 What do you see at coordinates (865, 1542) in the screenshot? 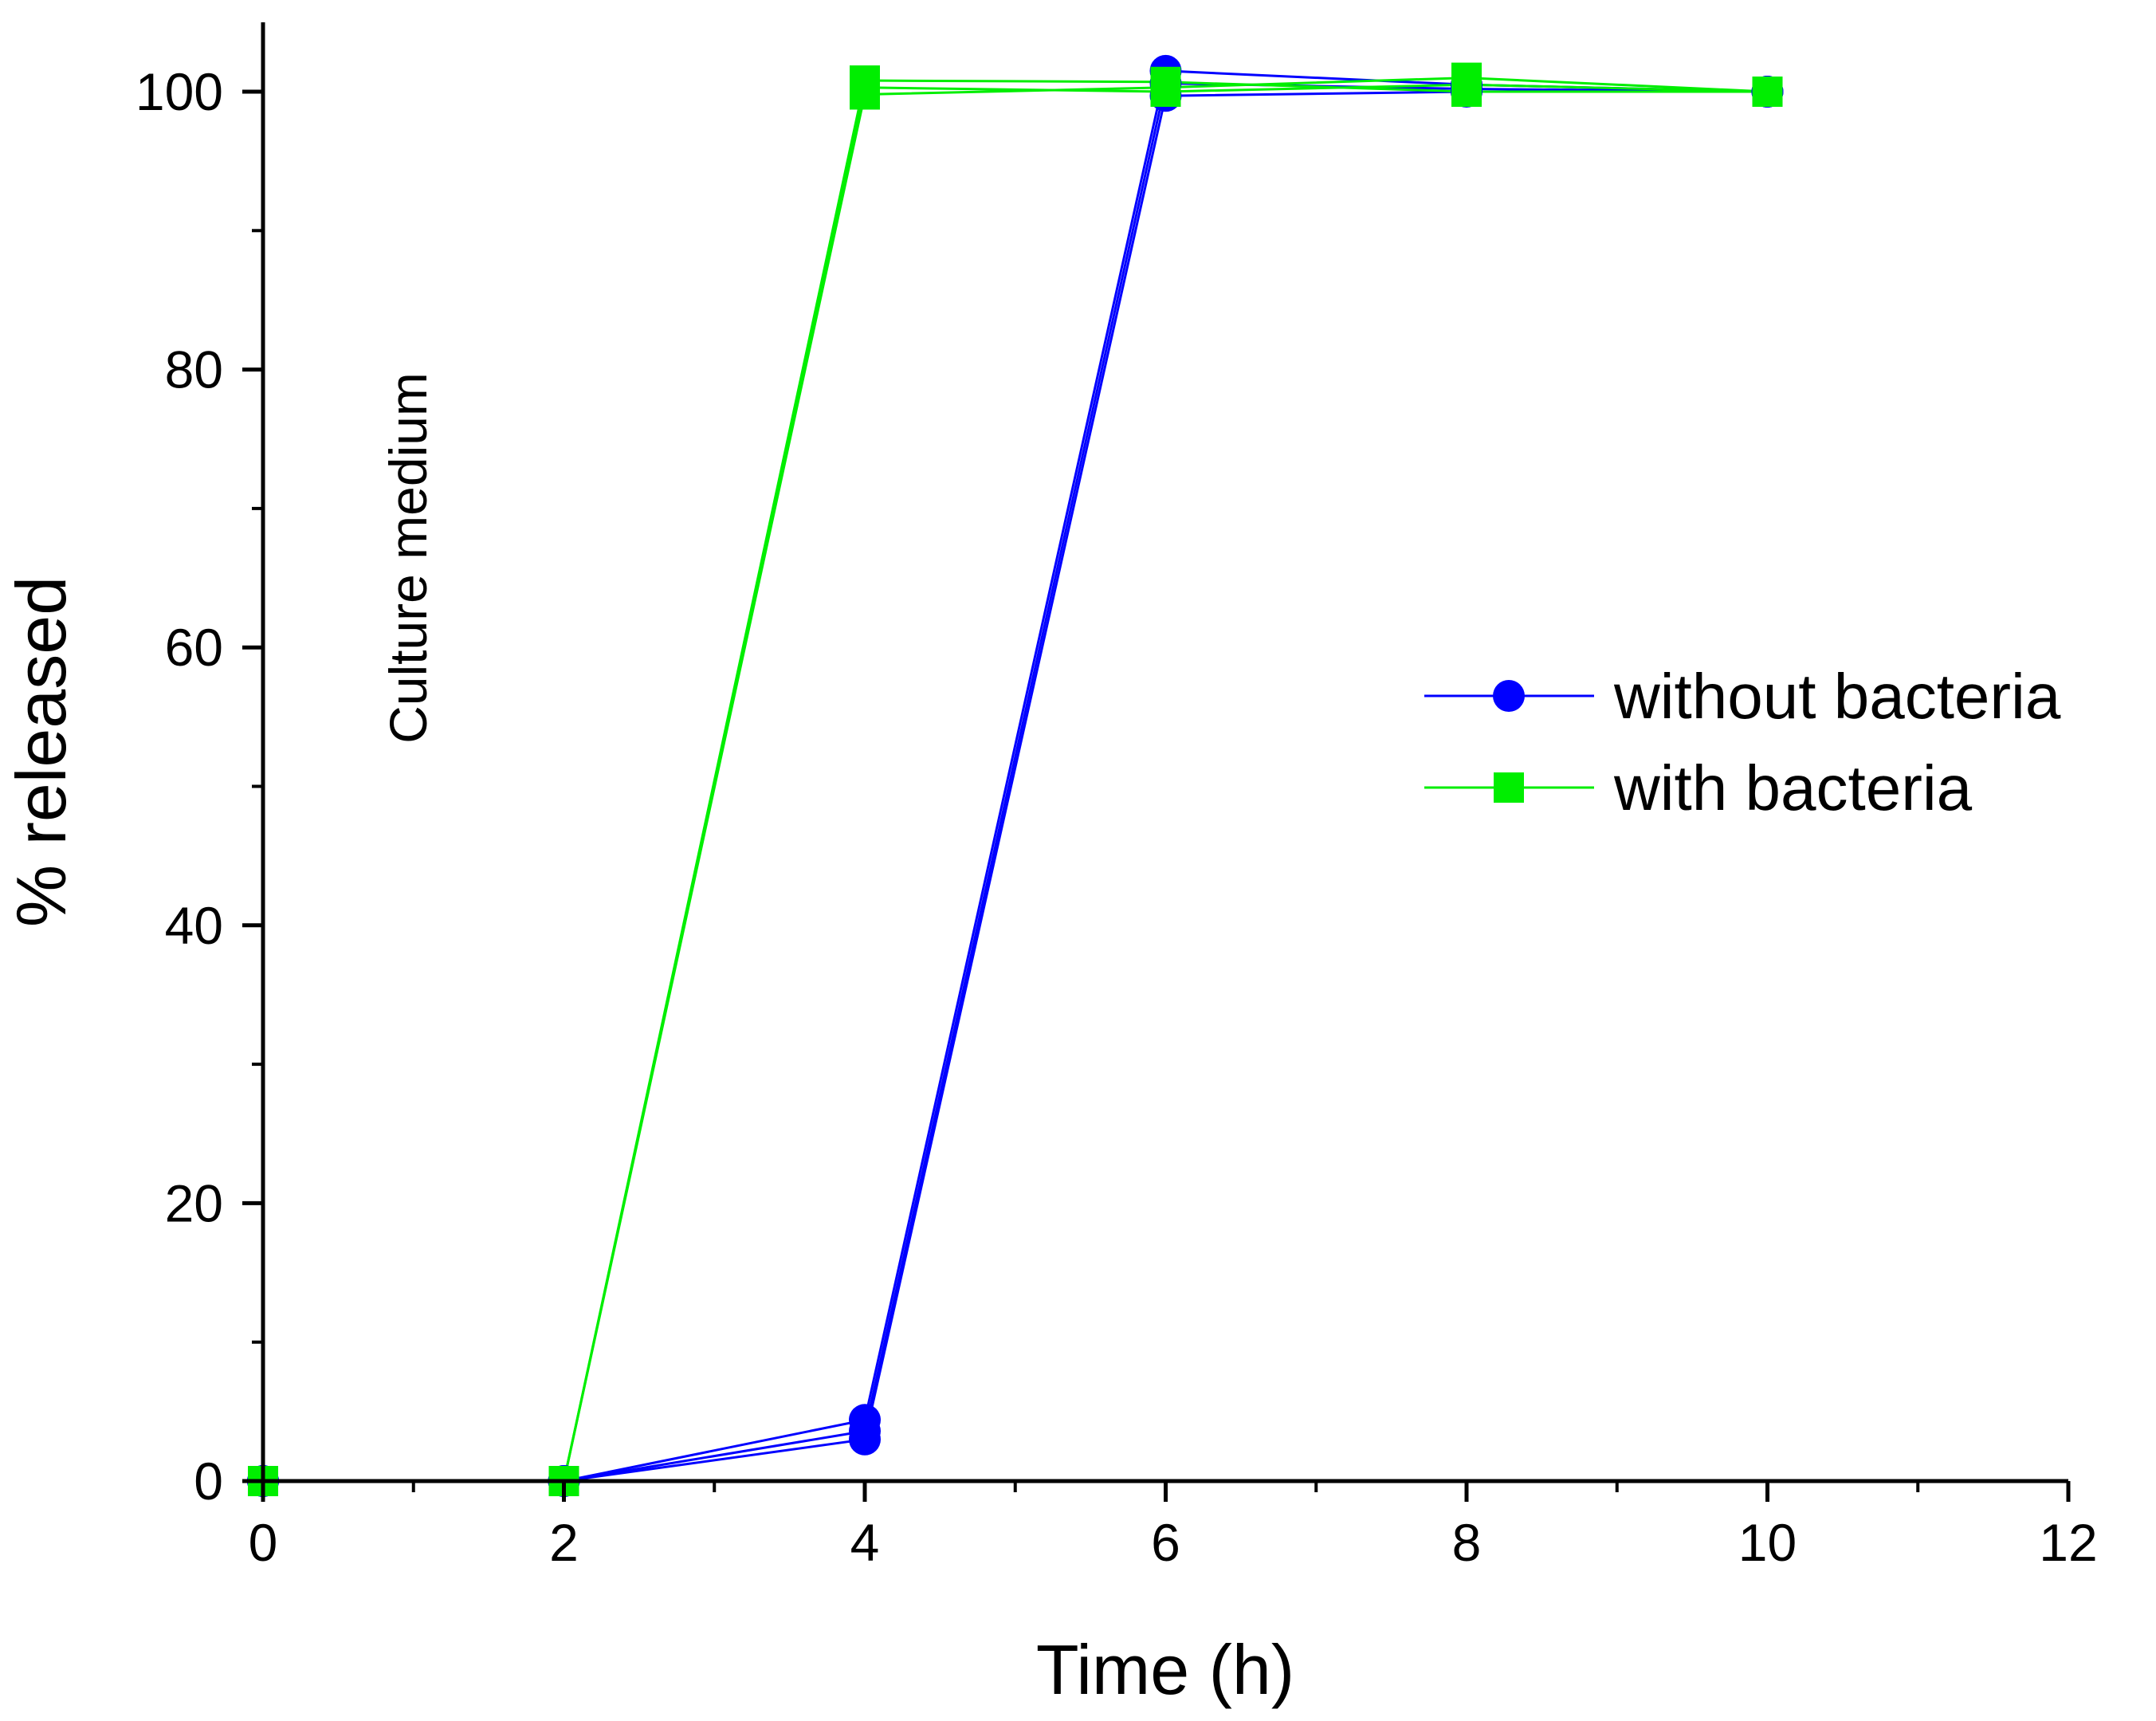
I see `x-tick-label: 4` at bounding box center [865, 1542].